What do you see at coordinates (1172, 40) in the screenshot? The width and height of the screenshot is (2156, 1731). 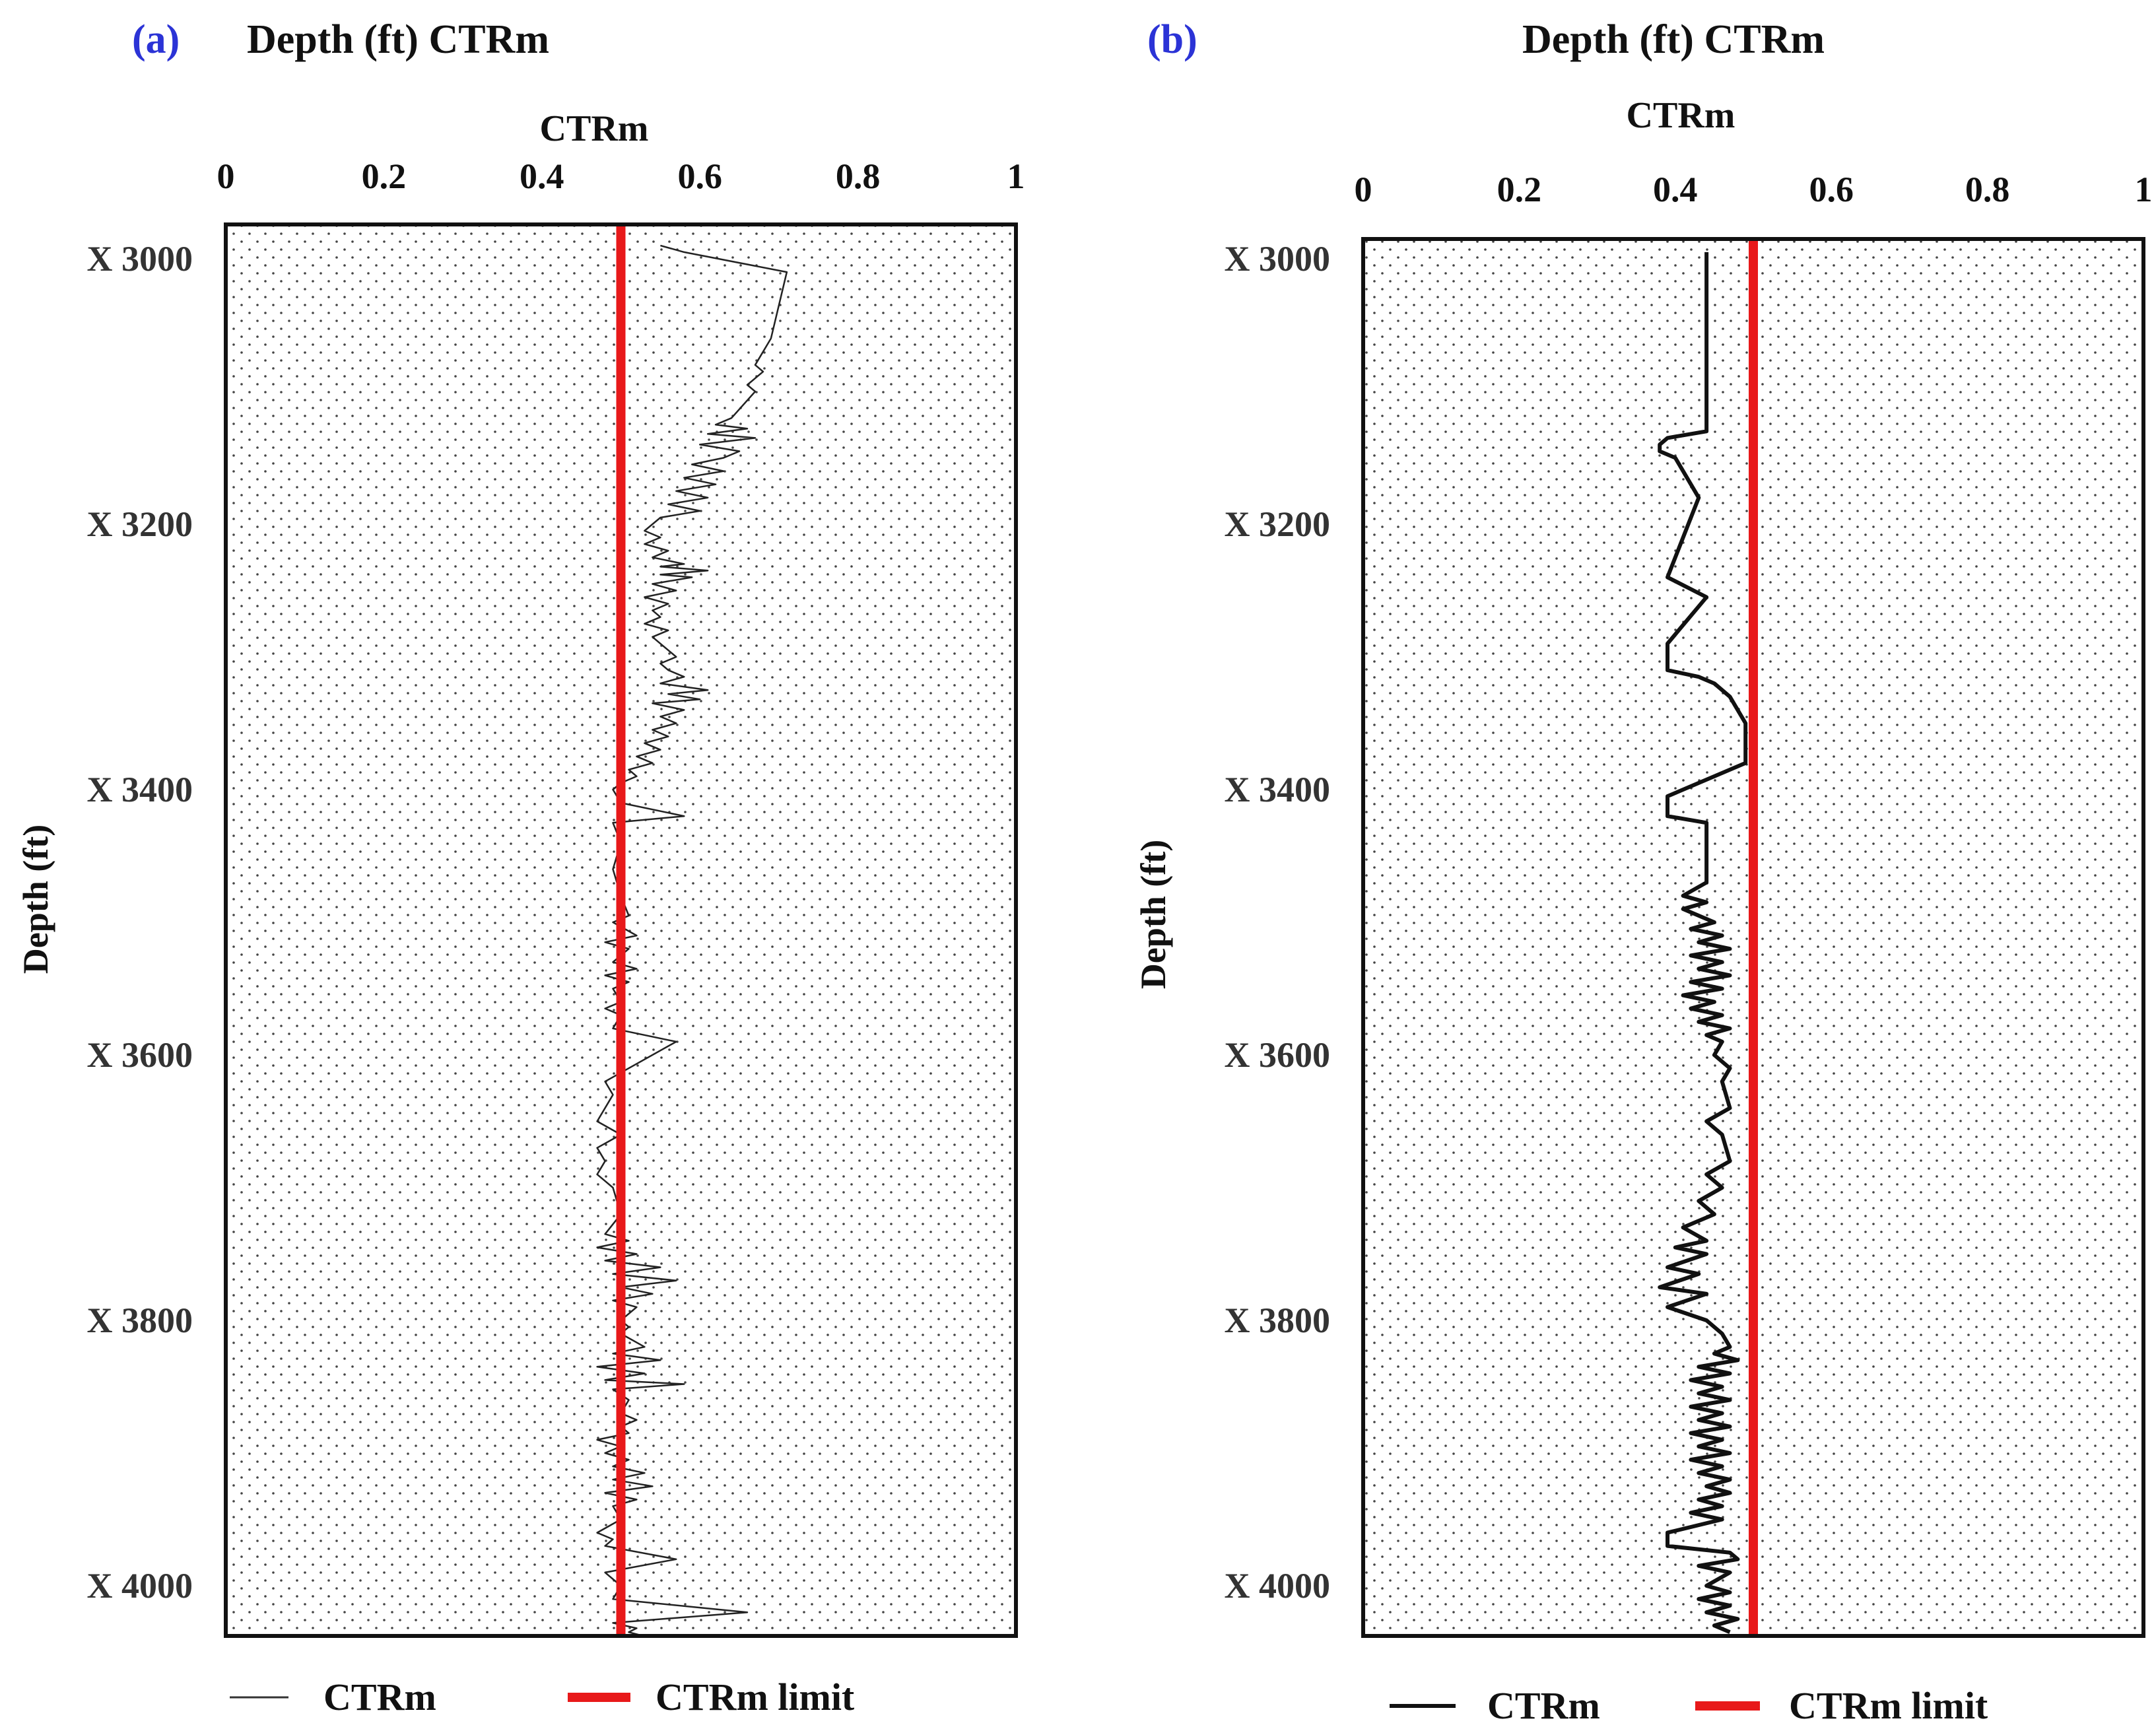 I see `panel-label: (b)` at bounding box center [1172, 40].